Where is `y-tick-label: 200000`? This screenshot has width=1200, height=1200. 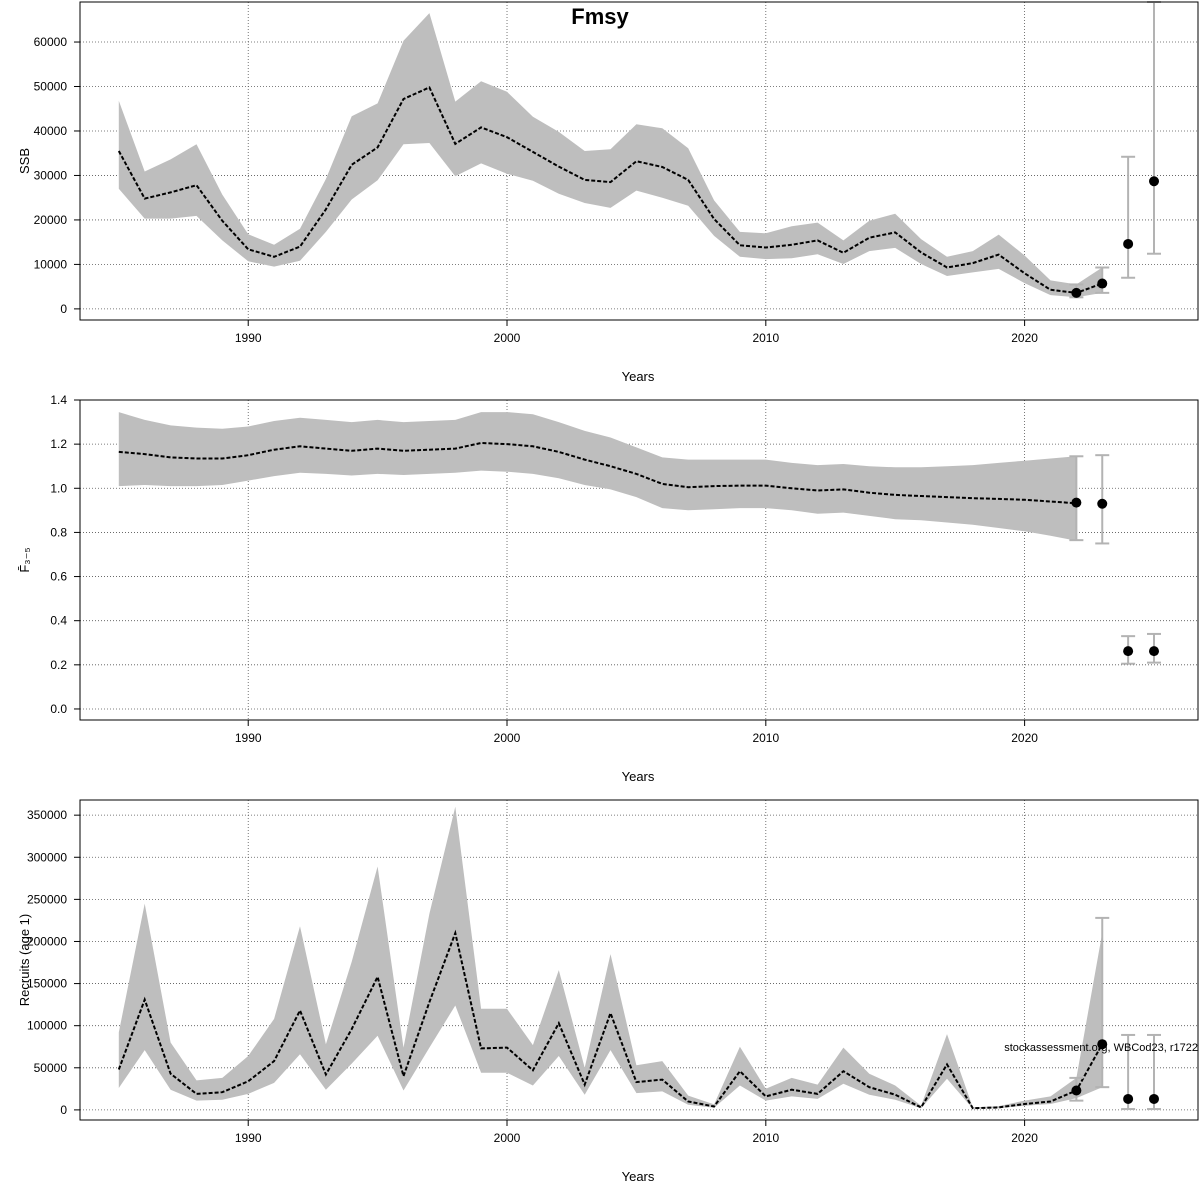 y-tick-label: 200000 is located at coordinates (47, 941).